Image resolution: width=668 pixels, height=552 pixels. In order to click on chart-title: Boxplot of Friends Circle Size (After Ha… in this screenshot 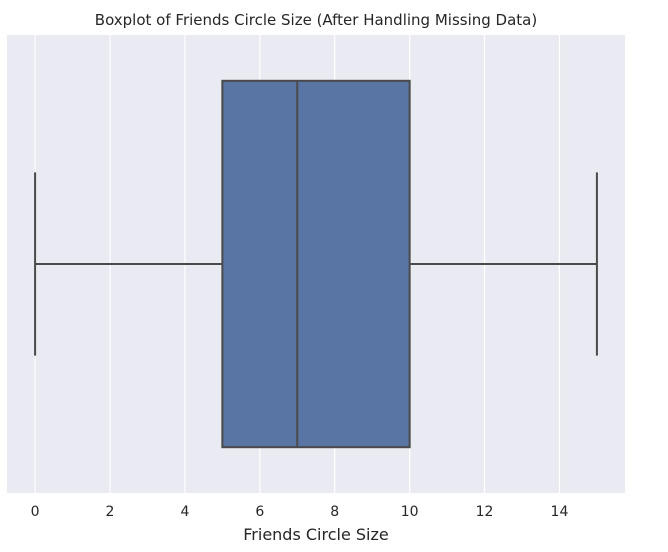, I will do `click(316, 20)`.